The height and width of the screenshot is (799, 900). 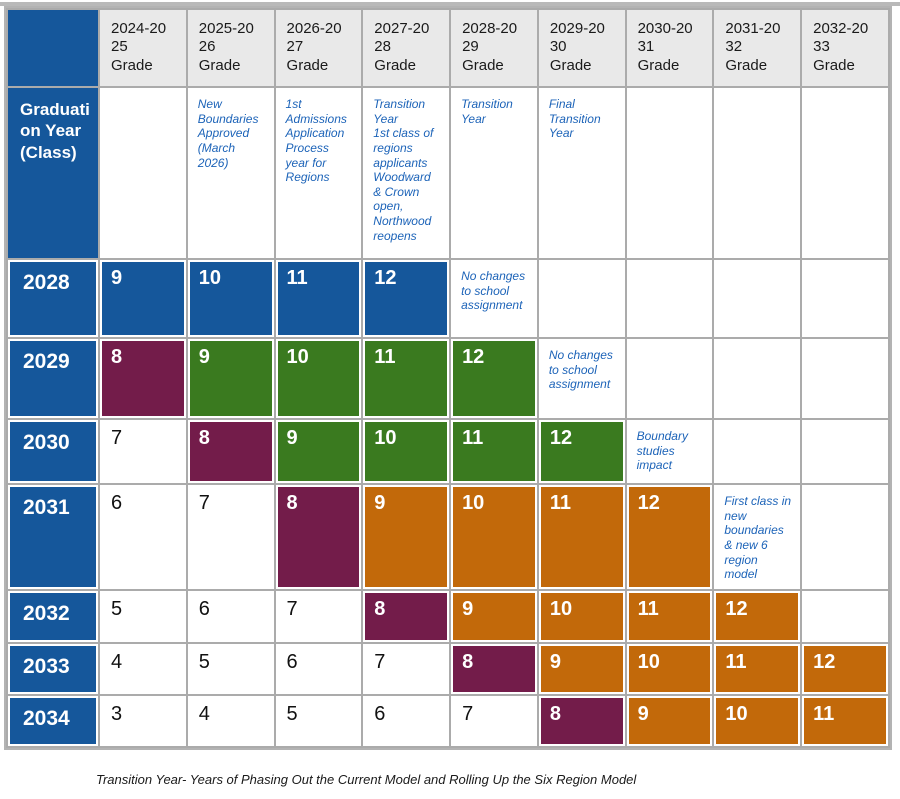 I want to click on class-row-2032: 2032 5 6 7 8 9 10 11 12, so click(x=448, y=616).